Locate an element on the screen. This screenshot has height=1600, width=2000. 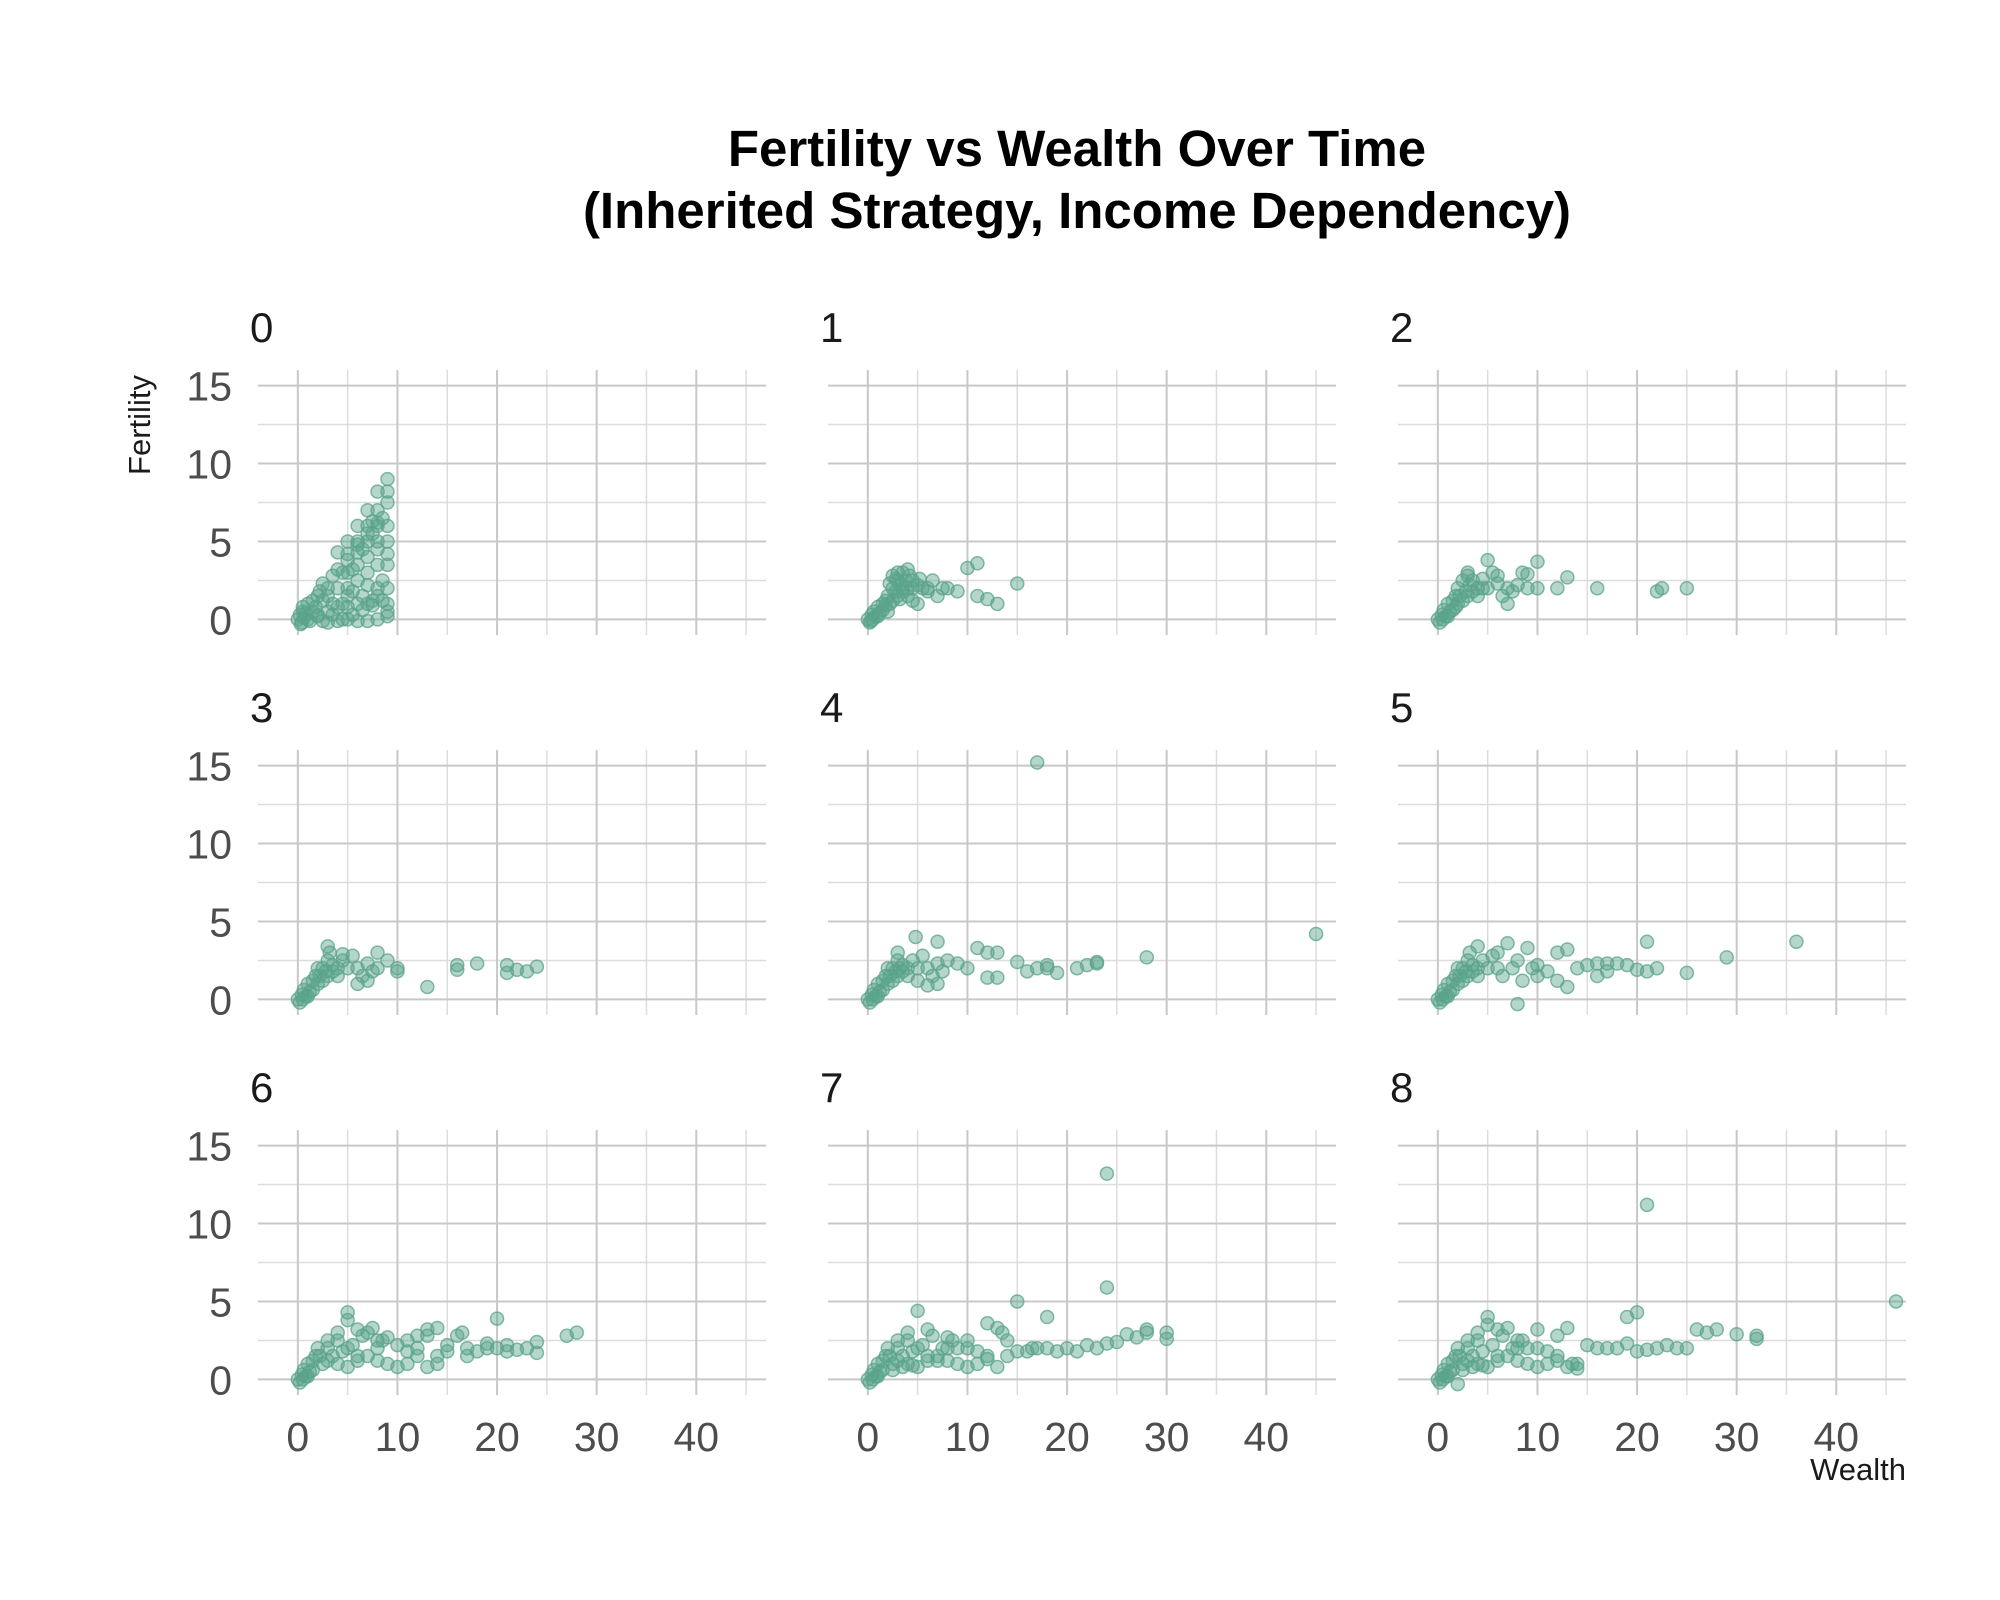
facet-label-2: 2 is located at coordinates (1401, 327).